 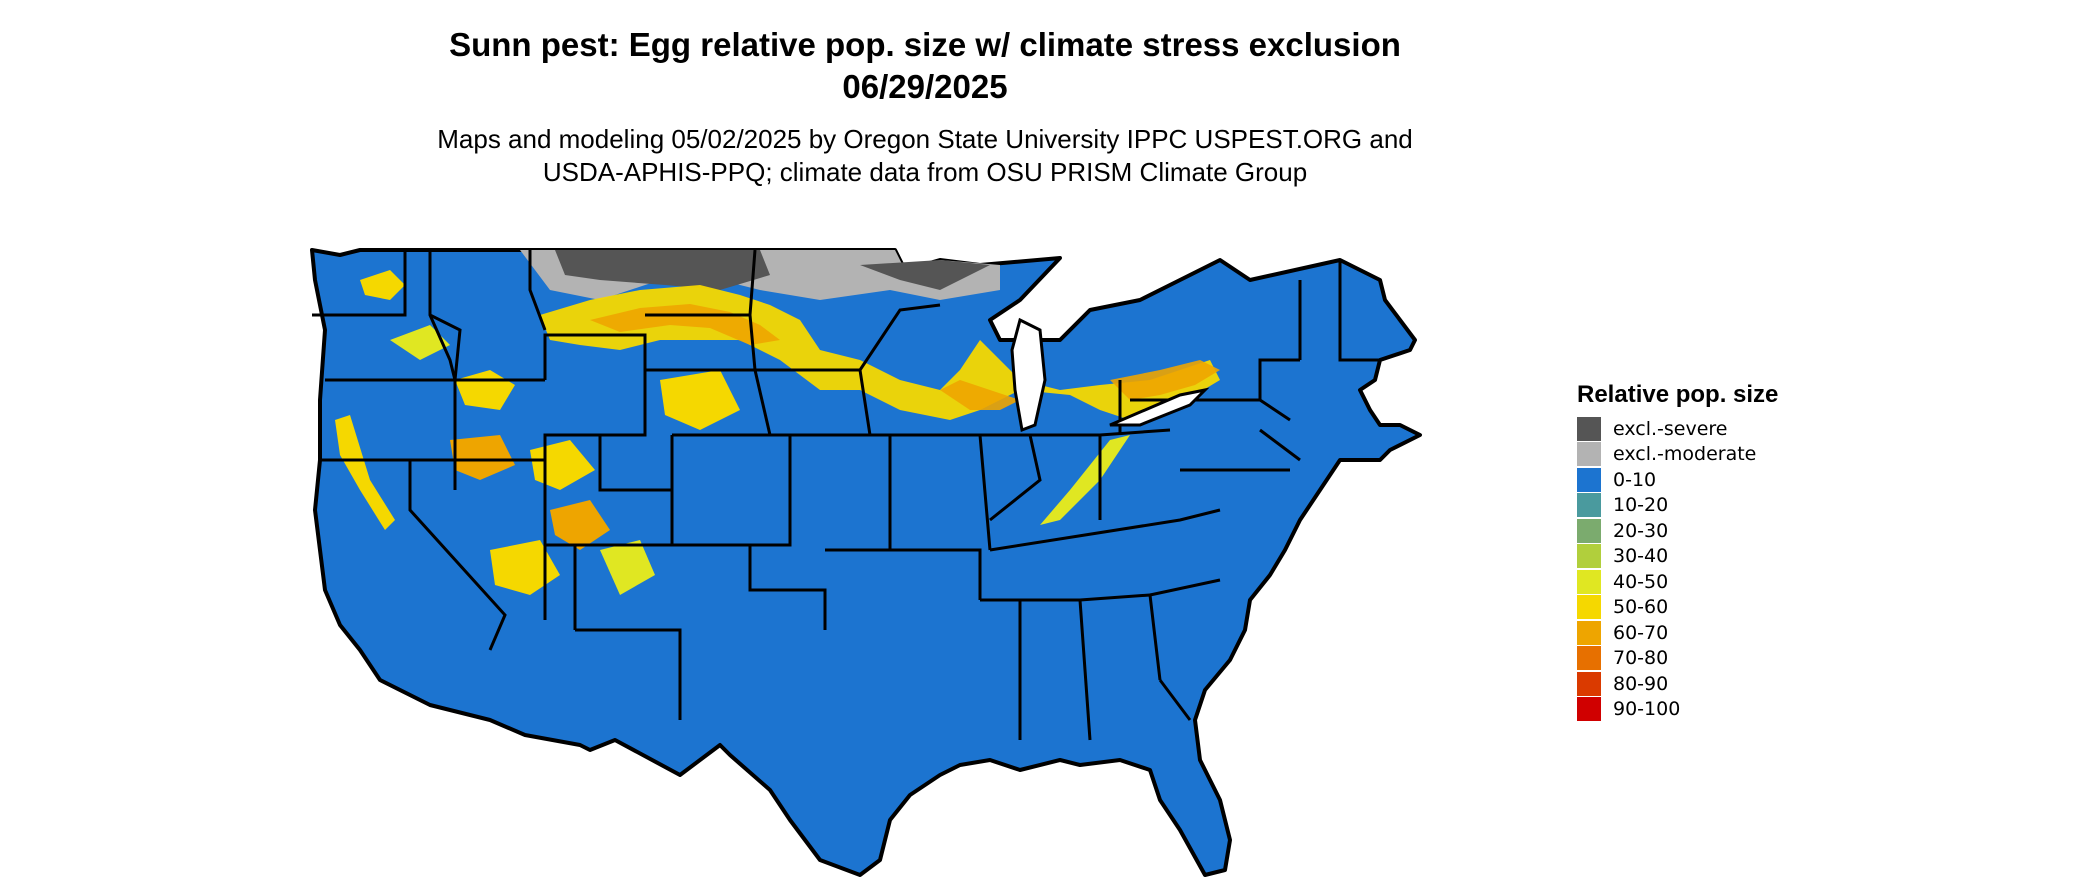 I want to click on legend-label: 80-90, so click(x=1641, y=683).